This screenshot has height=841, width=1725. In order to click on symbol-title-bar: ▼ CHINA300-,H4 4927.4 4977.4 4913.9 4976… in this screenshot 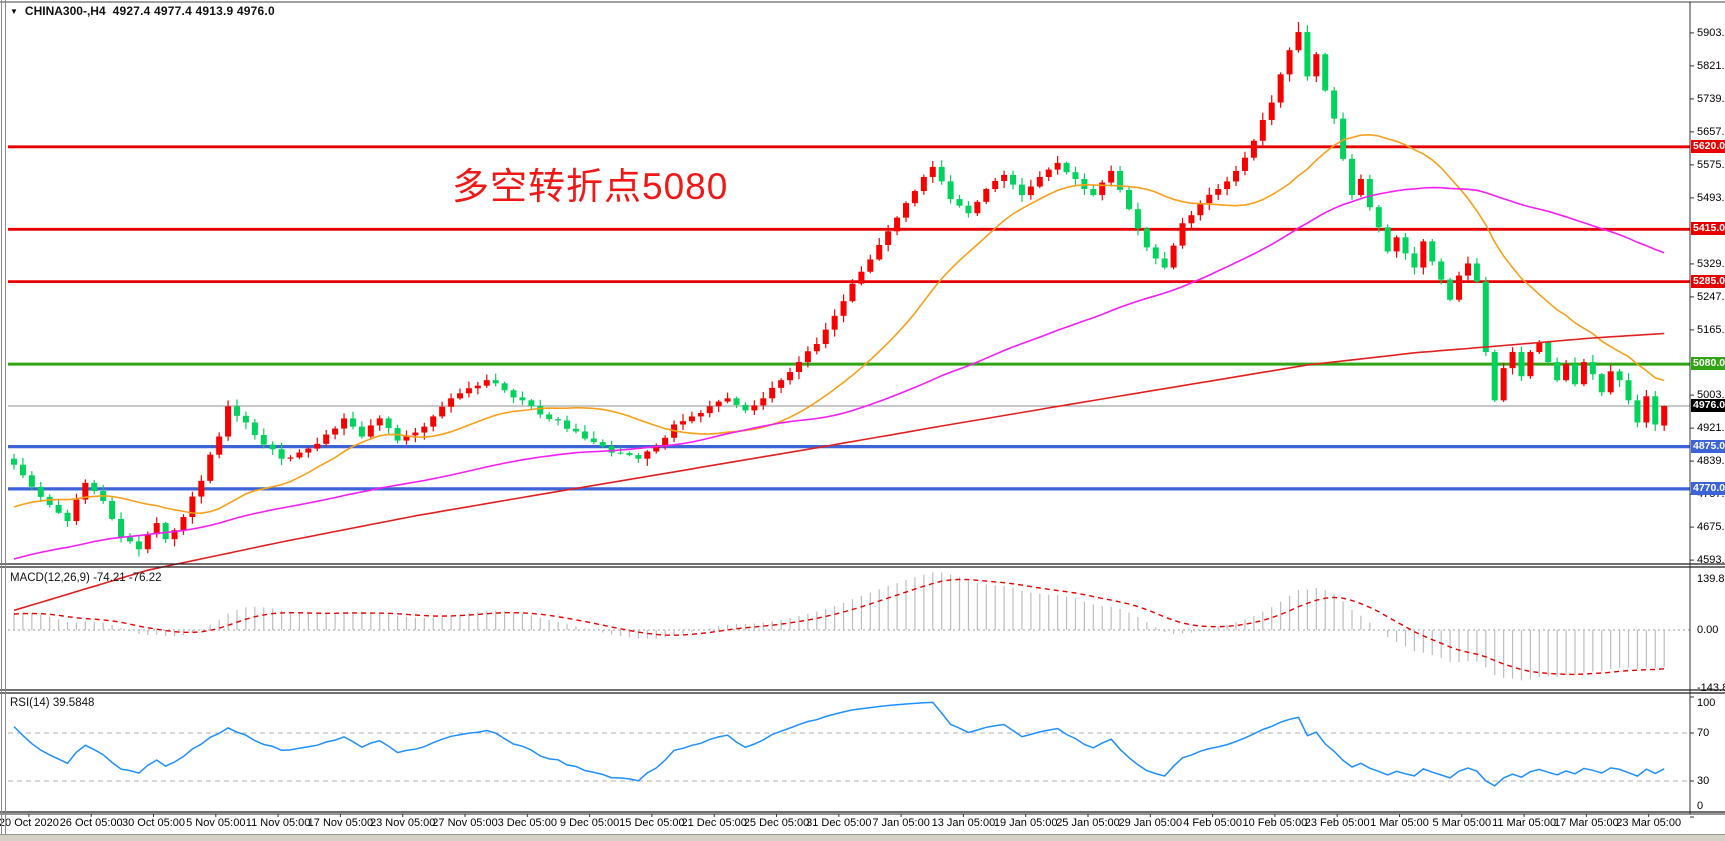, I will do `click(142, 11)`.